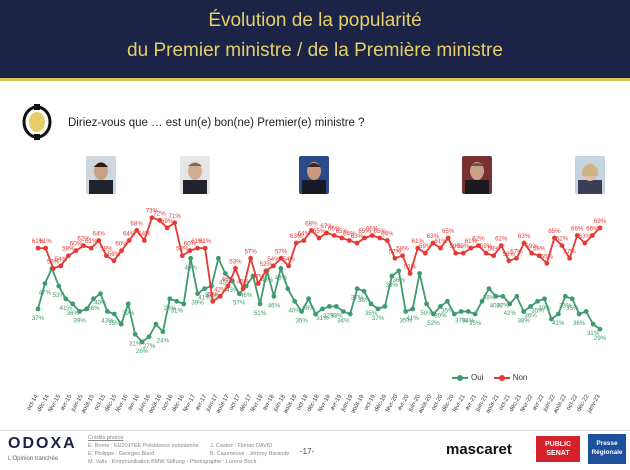  What do you see at coordinates (260, 313) in the screenshot?
I see `data-label-oui: 51%` at bounding box center [260, 313].